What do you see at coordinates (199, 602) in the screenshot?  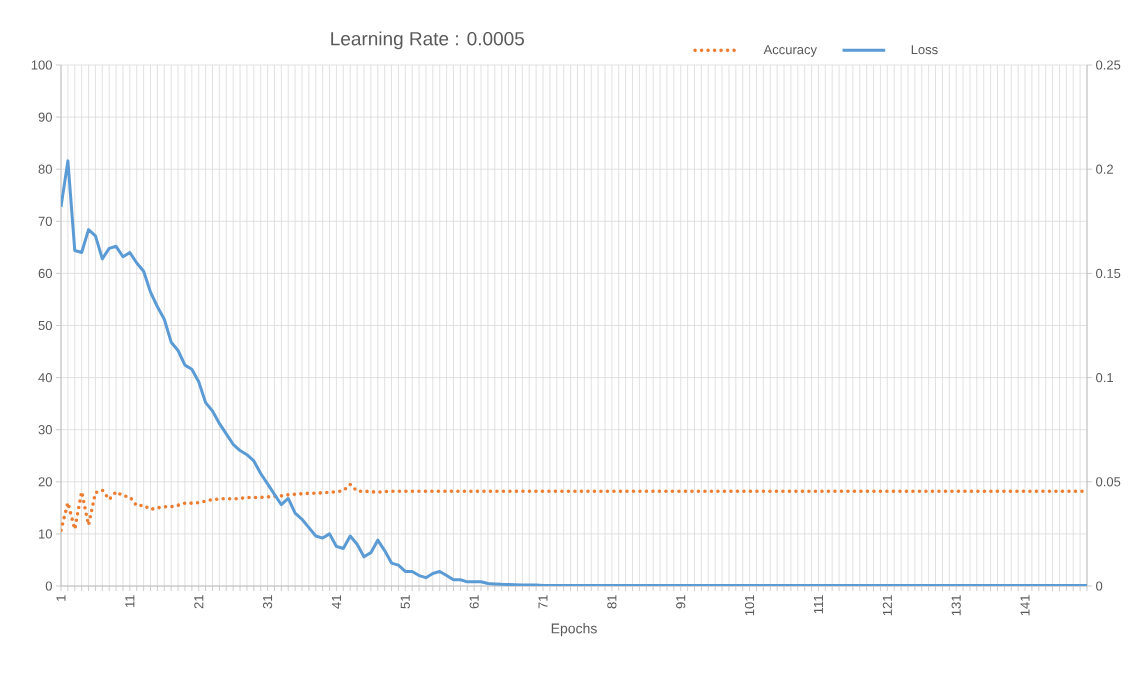 I see `x-tick-label: 21` at bounding box center [199, 602].